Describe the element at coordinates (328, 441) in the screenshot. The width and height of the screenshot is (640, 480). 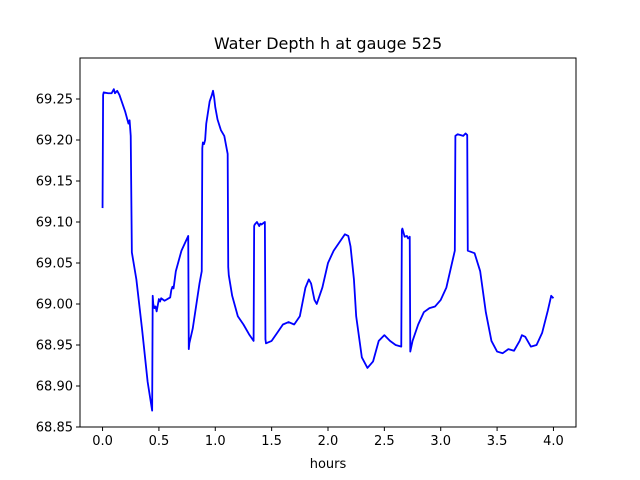
I see `x-tick-label: 2.0` at that location.